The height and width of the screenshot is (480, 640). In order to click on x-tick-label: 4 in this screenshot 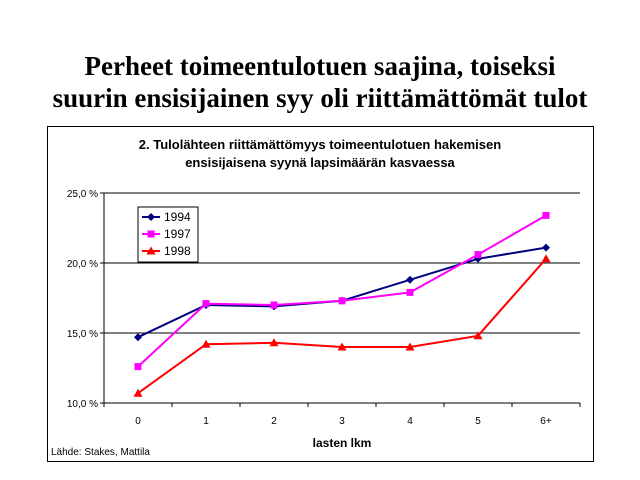, I will do `click(410, 421)`.